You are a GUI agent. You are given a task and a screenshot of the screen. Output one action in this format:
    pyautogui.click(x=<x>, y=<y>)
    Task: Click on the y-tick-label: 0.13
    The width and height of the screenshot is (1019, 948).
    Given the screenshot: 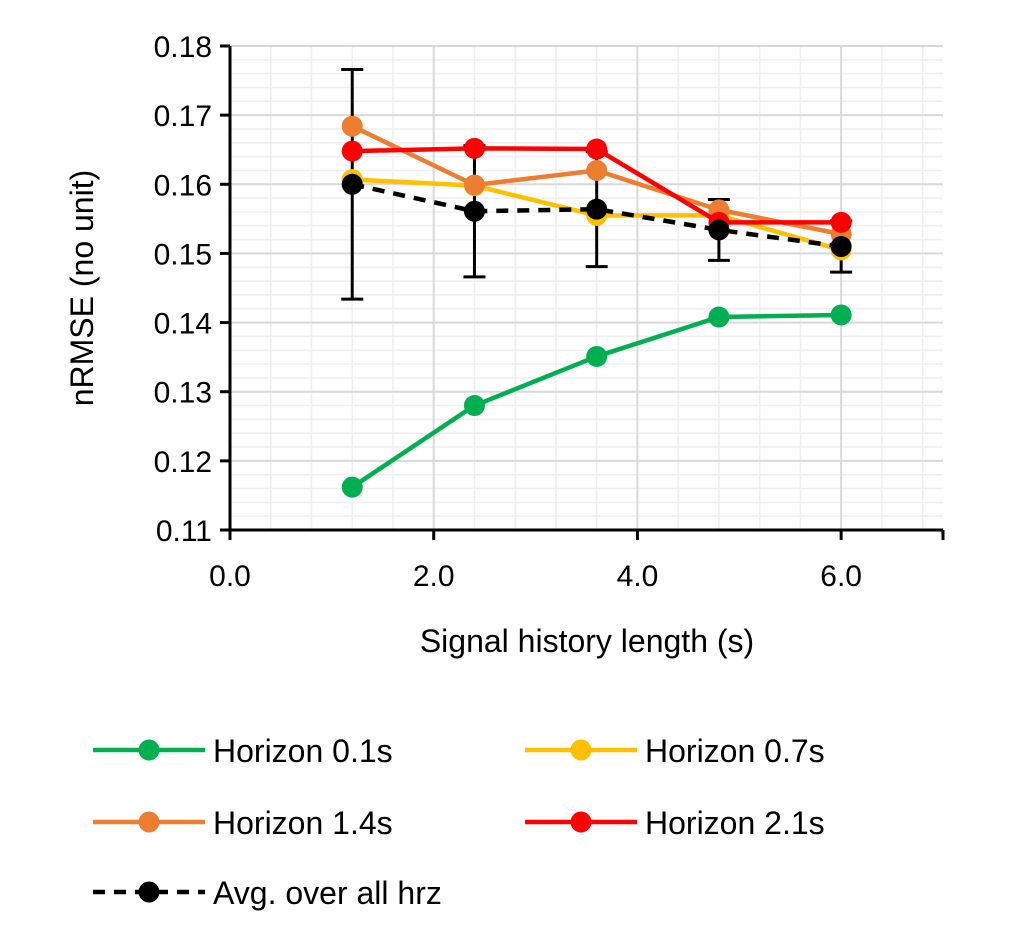 What is the action you would take?
    pyautogui.click(x=183, y=393)
    